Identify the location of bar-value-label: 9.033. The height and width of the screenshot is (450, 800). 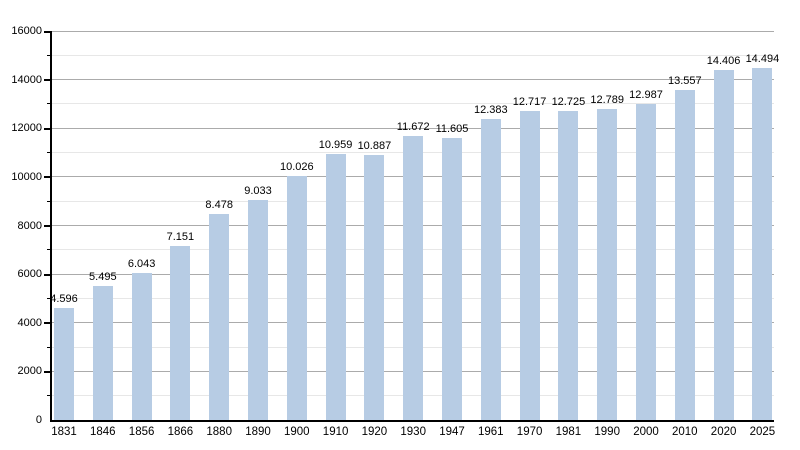
(258, 191).